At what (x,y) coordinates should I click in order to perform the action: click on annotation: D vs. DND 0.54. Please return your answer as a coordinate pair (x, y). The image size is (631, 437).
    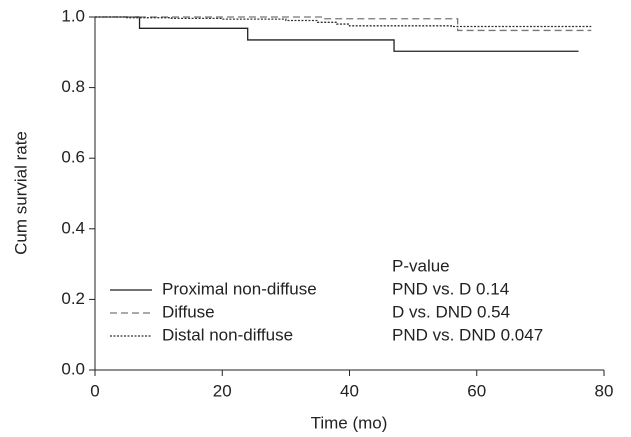
    Looking at the image, I should click on (451, 311).